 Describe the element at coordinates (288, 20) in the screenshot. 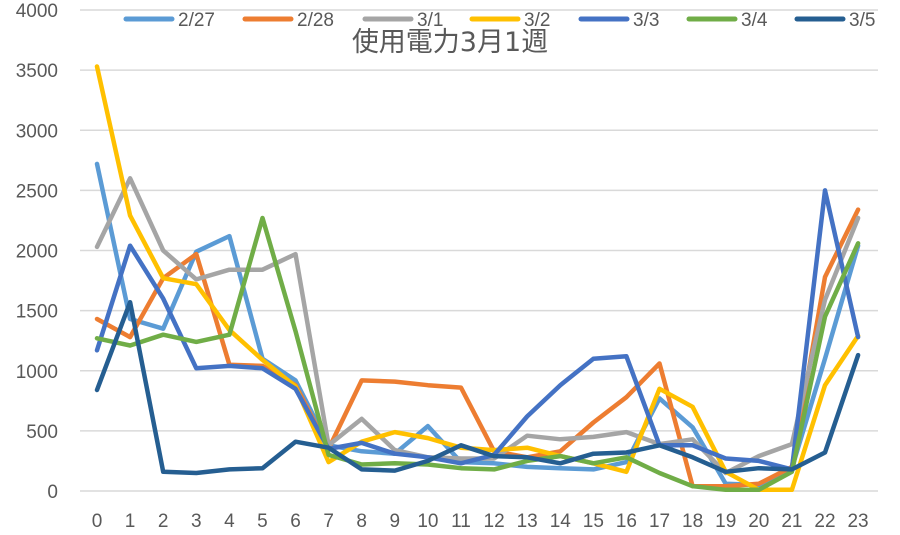

I see `legend-item-2-28: 2/28` at that location.